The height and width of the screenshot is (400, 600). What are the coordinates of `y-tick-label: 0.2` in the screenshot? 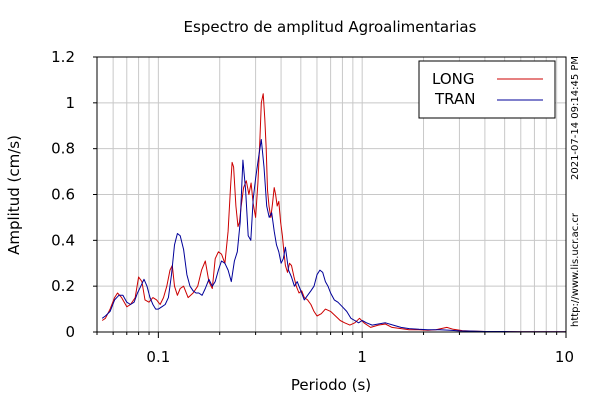 It's located at (63, 286).